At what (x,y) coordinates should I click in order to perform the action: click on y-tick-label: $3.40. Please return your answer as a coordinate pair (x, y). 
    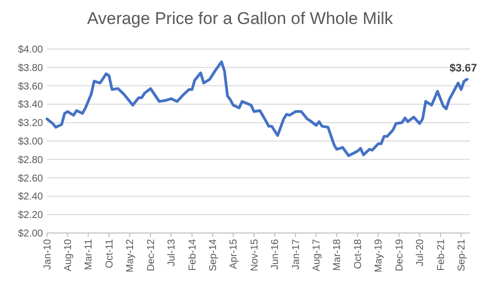
    Looking at the image, I should click on (31, 105).